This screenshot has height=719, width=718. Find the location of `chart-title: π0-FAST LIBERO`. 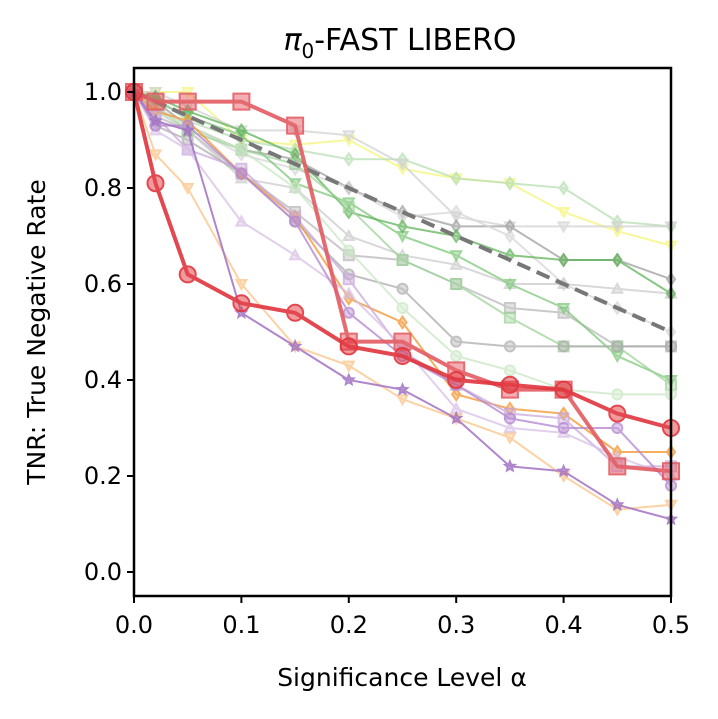

chart-title: π0-FAST LIBERO is located at coordinates (399, 43).